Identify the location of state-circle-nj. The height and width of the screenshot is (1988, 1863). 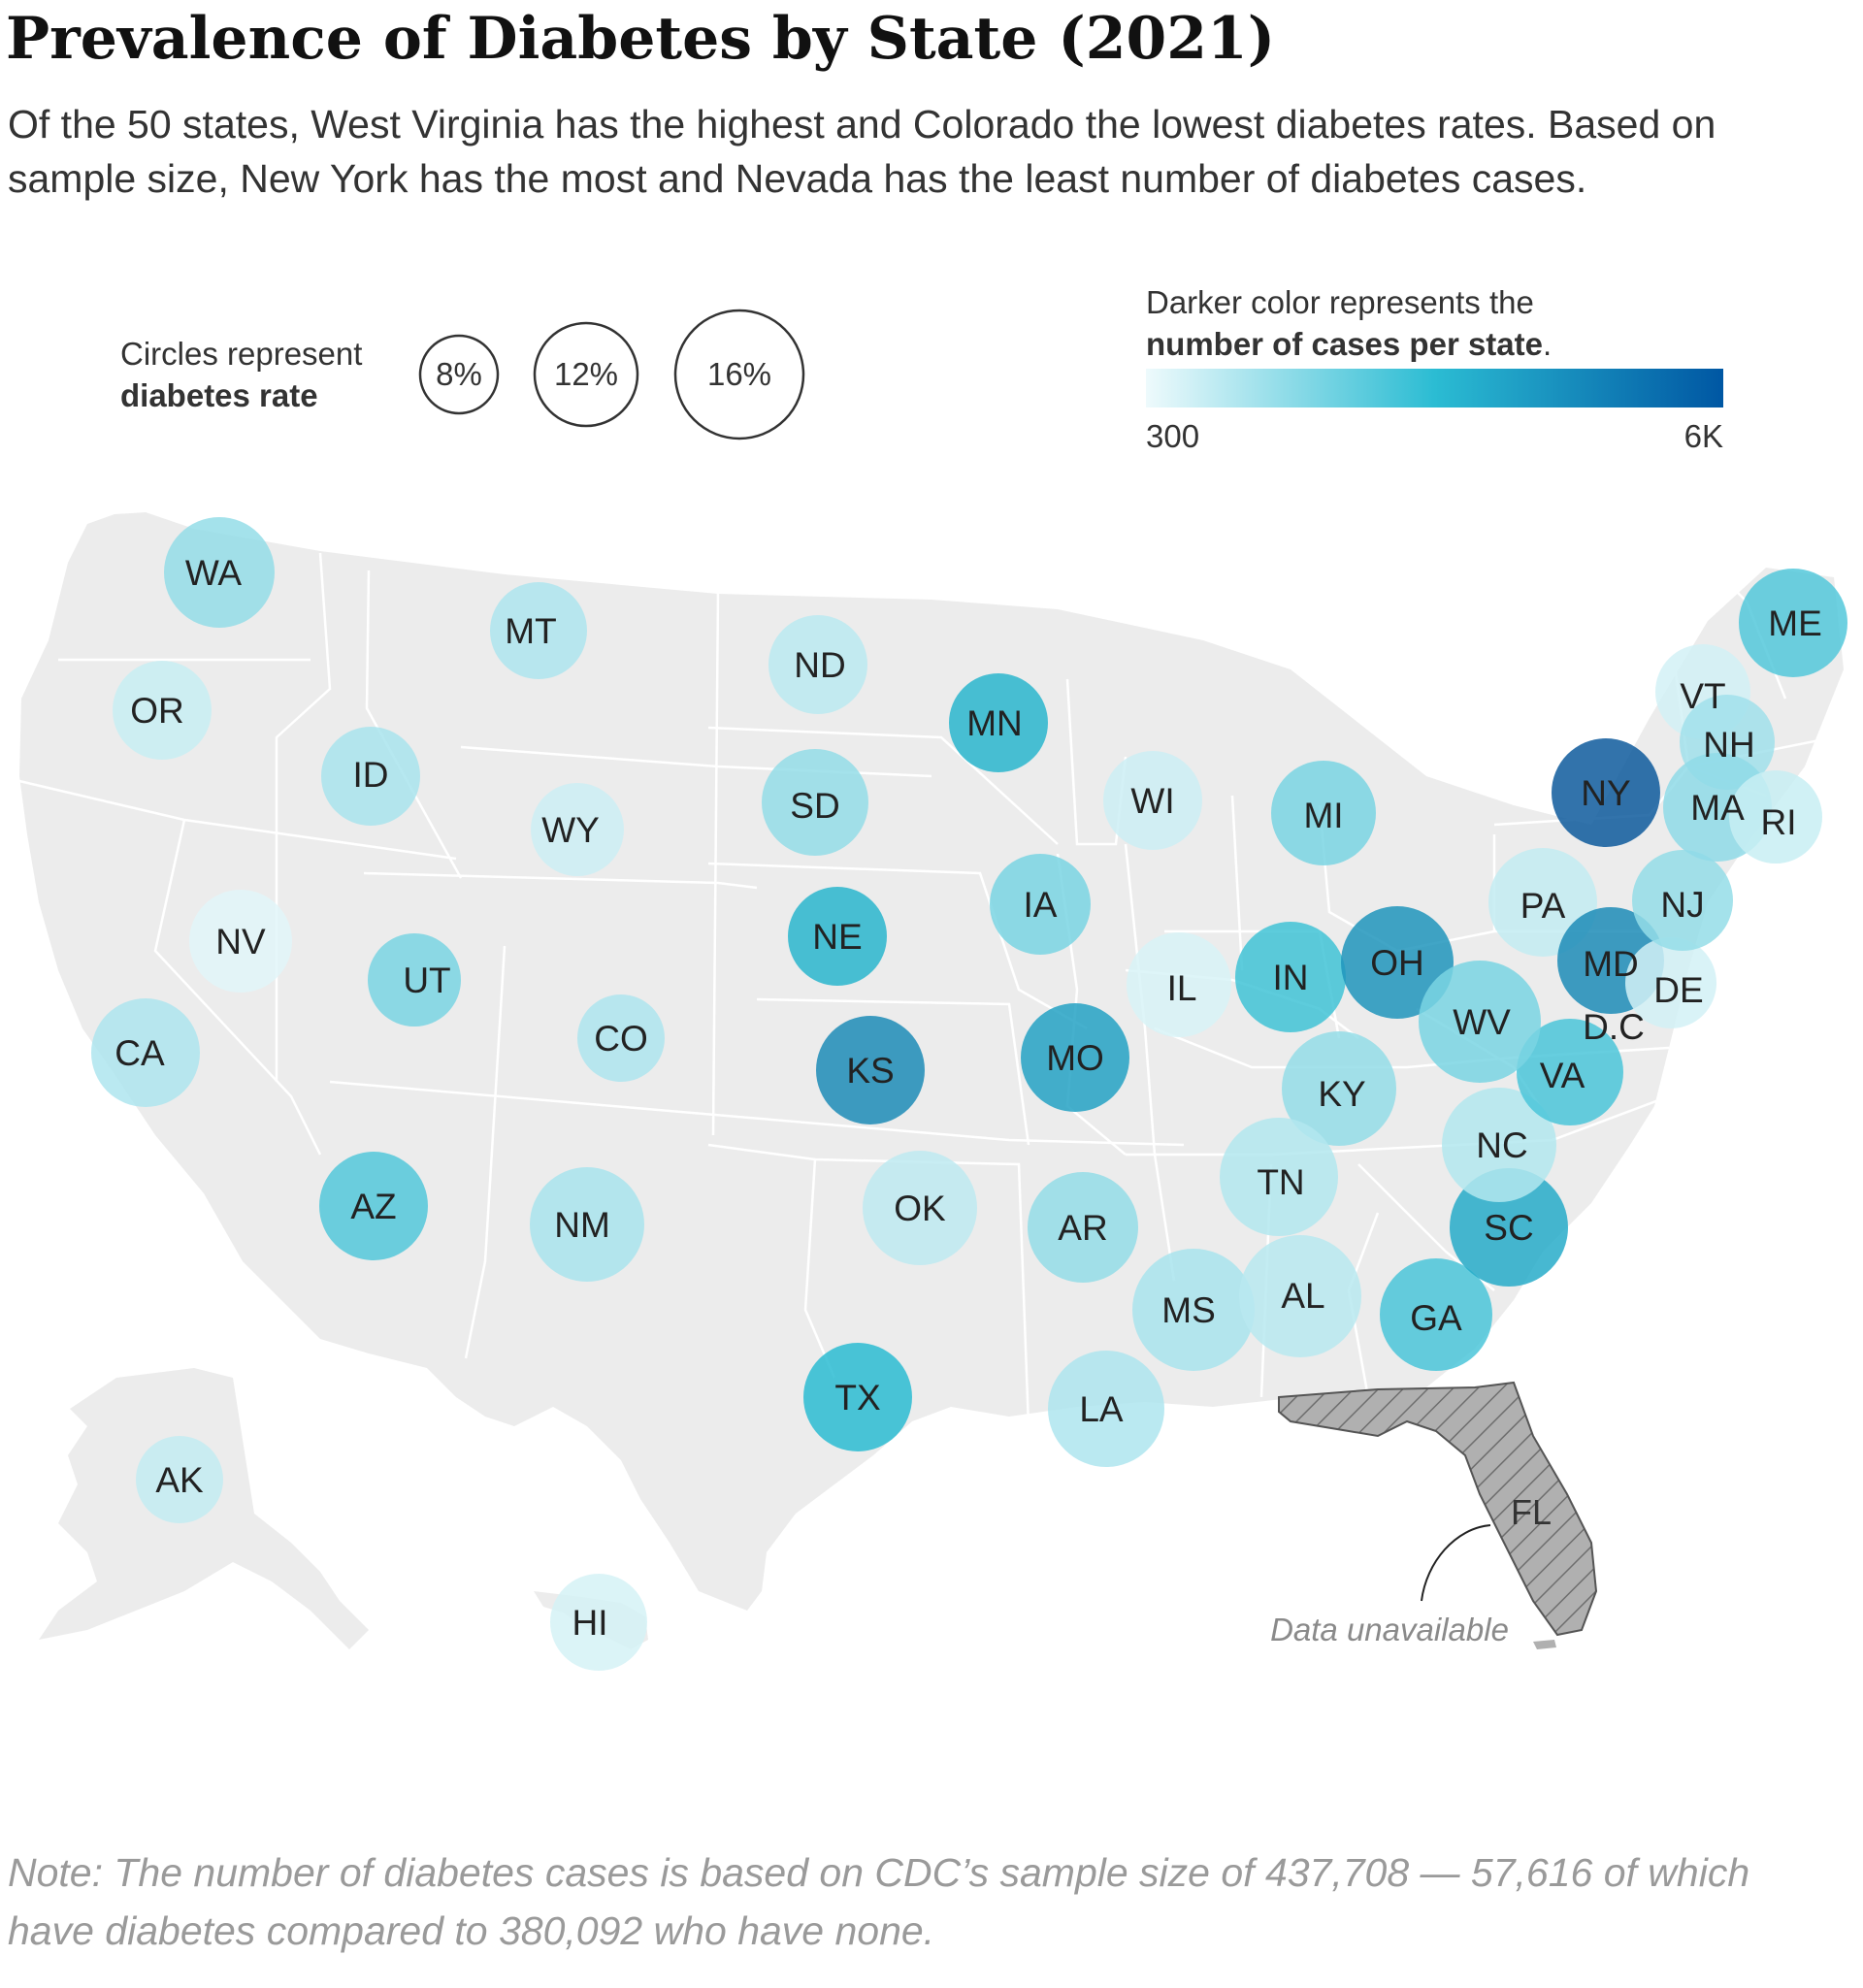
(1682, 901).